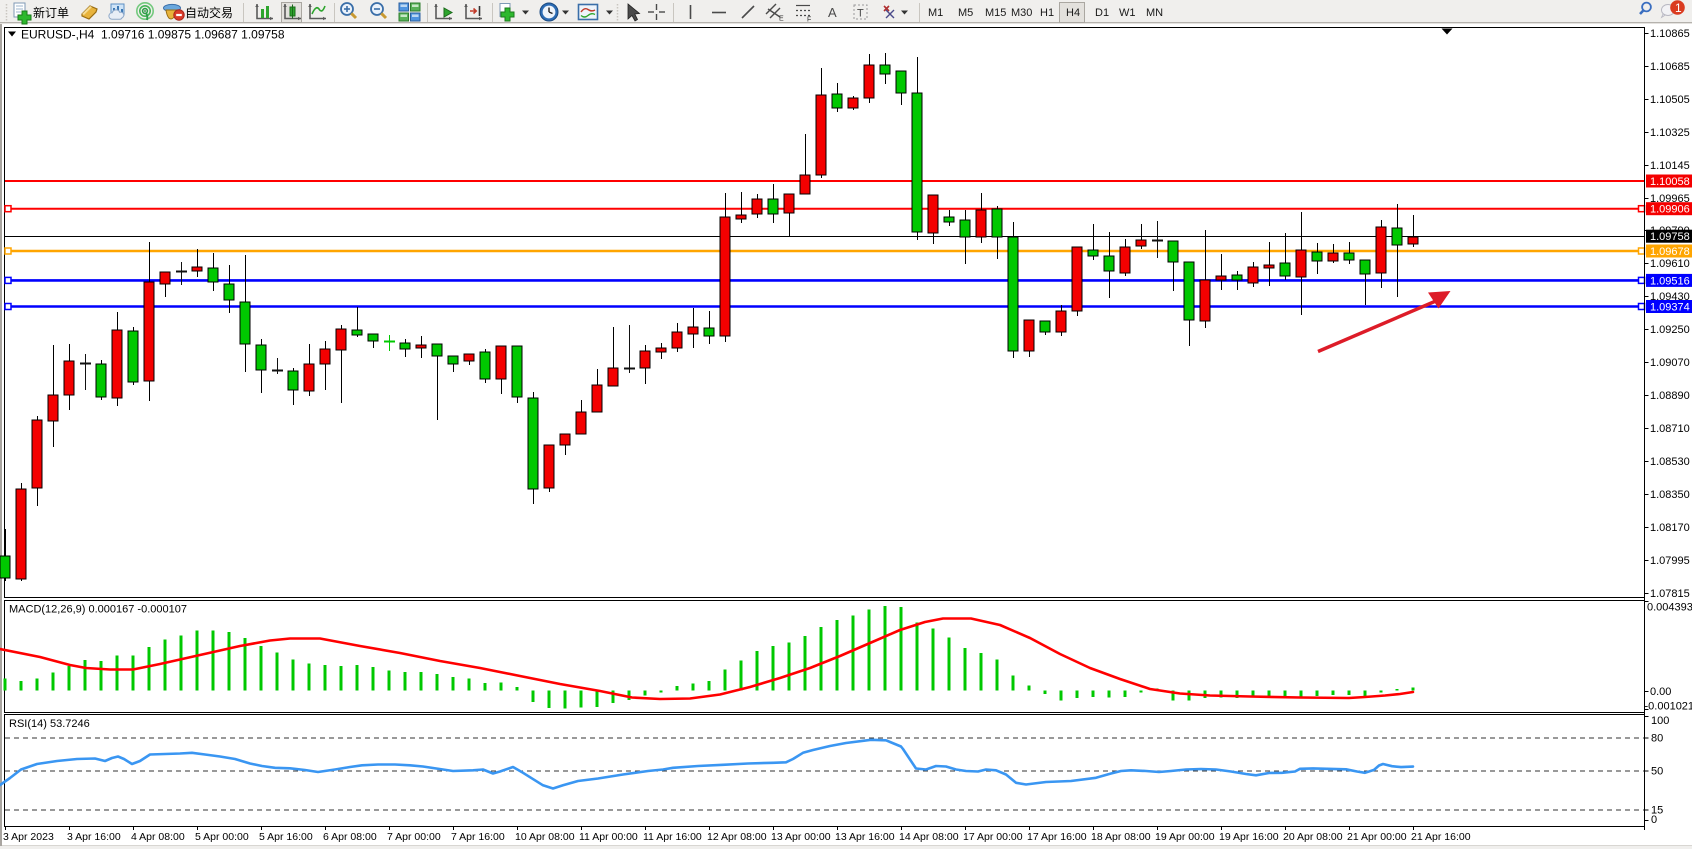 The image size is (1692, 854). I want to click on svg-text: 新订单, so click(51, 12).